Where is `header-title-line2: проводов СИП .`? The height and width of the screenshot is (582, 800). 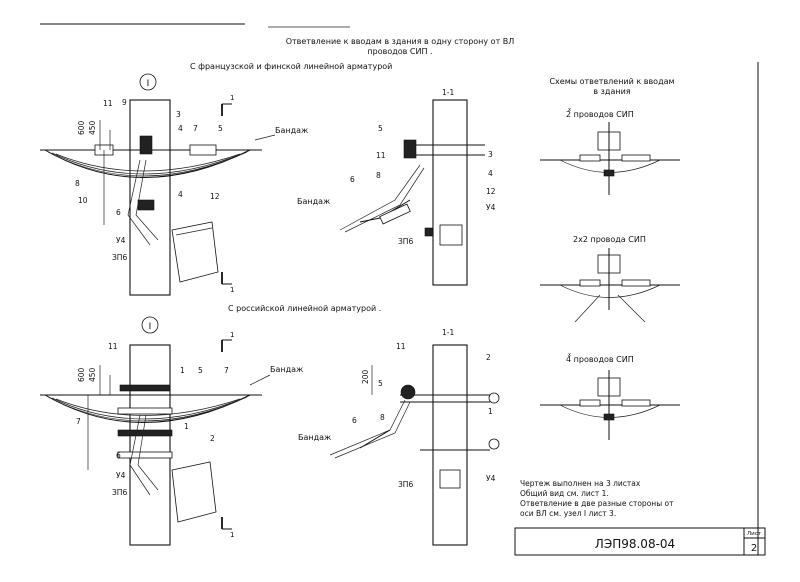
header-title-line2: проводов СИП . is located at coordinates (399, 51).